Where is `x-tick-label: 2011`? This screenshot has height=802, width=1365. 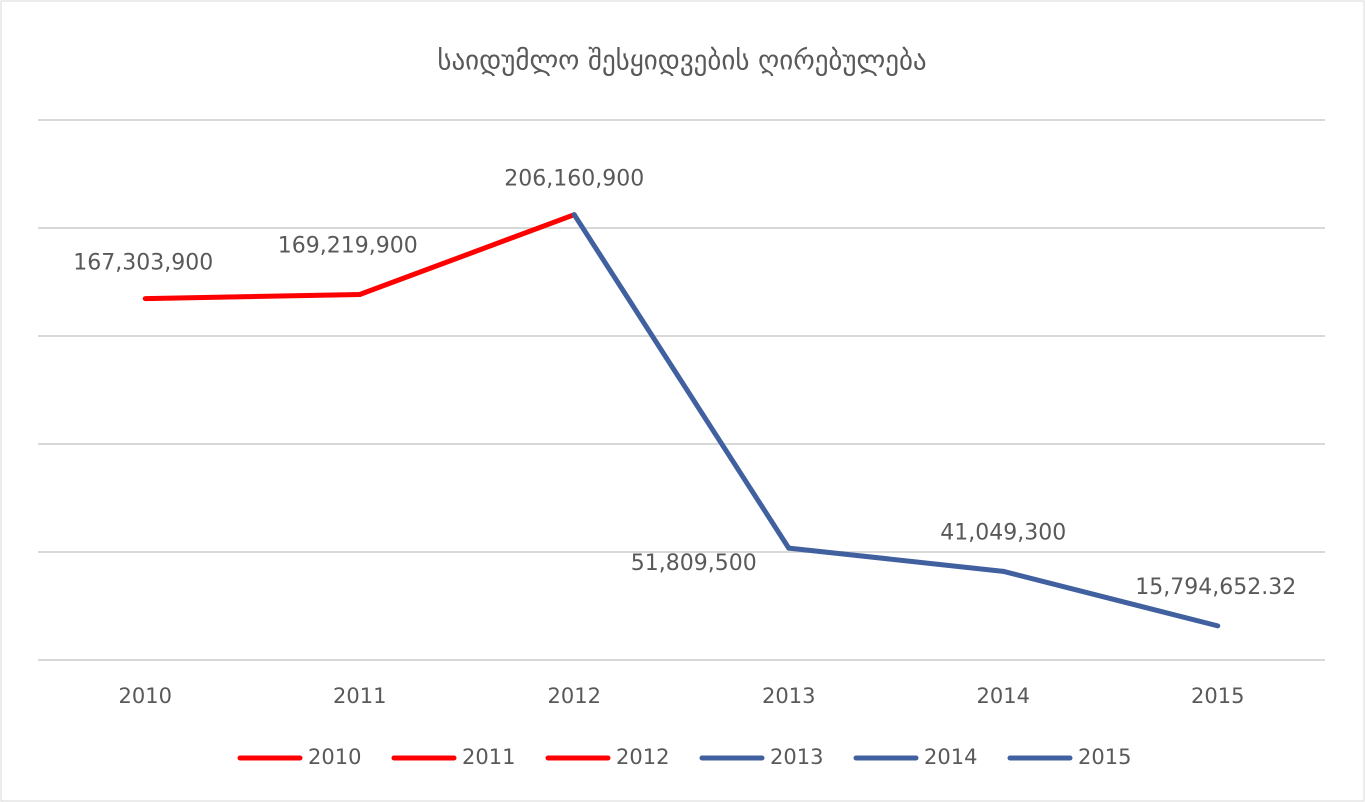
x-tick-label: 2011 is located at coordinates (359, 696).